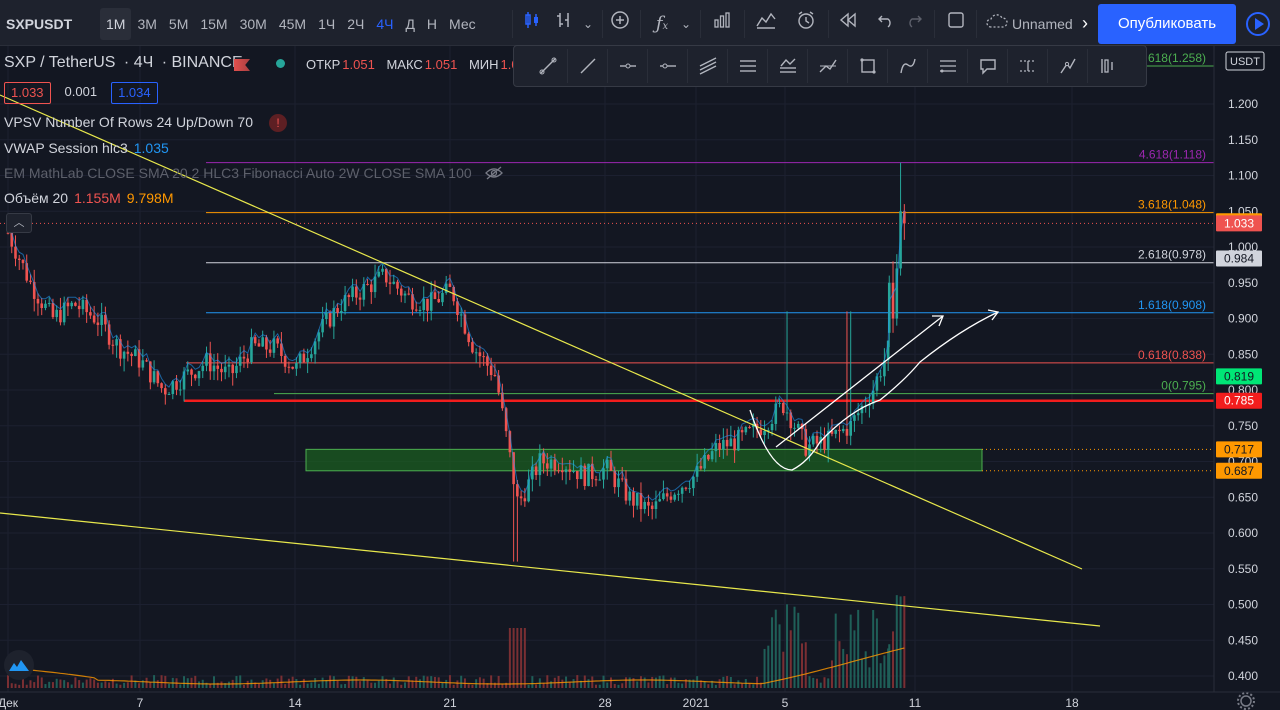 The height and width of the screenshot is (710, 1280). Describe the element at coordinates (432, 24) in the screenshot. I see `interval-10: Н` at that location.